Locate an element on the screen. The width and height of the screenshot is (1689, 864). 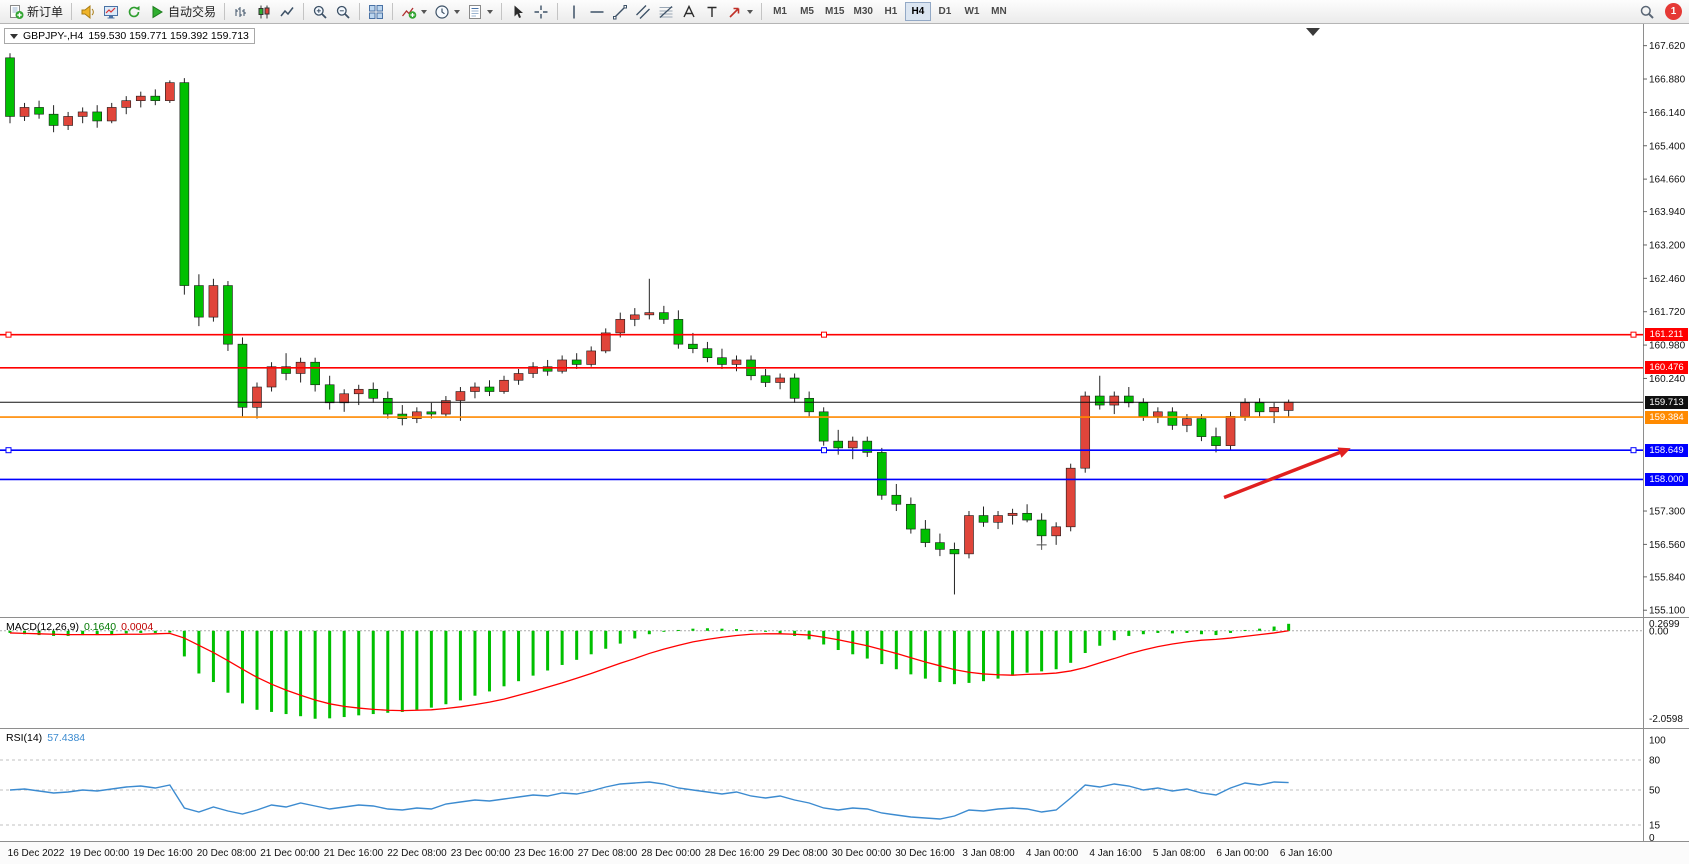
vline-icon is located at coordinates (574, 12).